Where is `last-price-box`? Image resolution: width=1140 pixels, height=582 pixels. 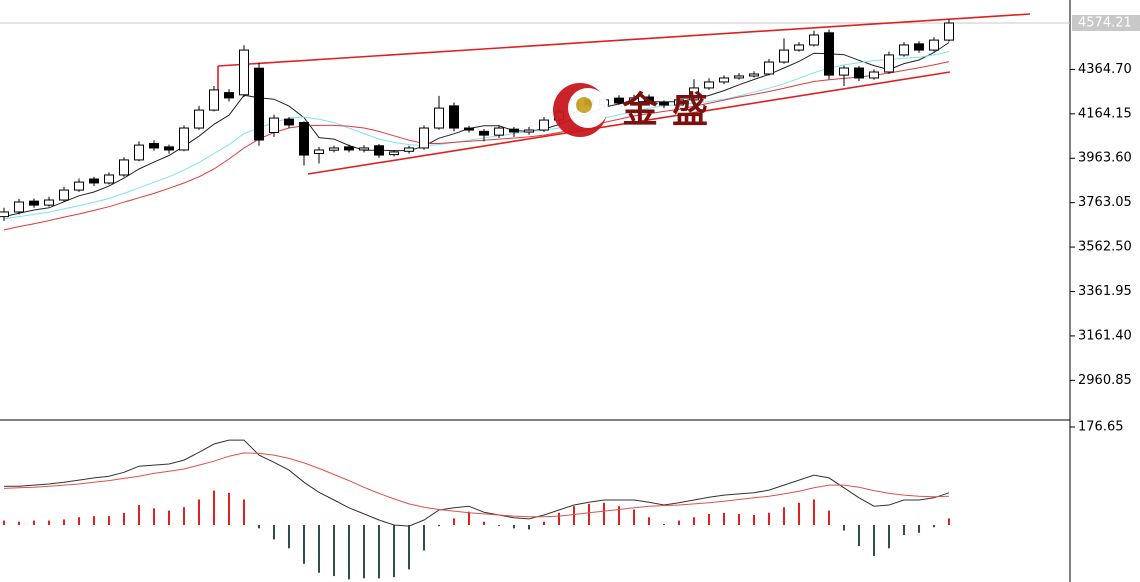
last-price-box is located at coordinates (1106, 22).